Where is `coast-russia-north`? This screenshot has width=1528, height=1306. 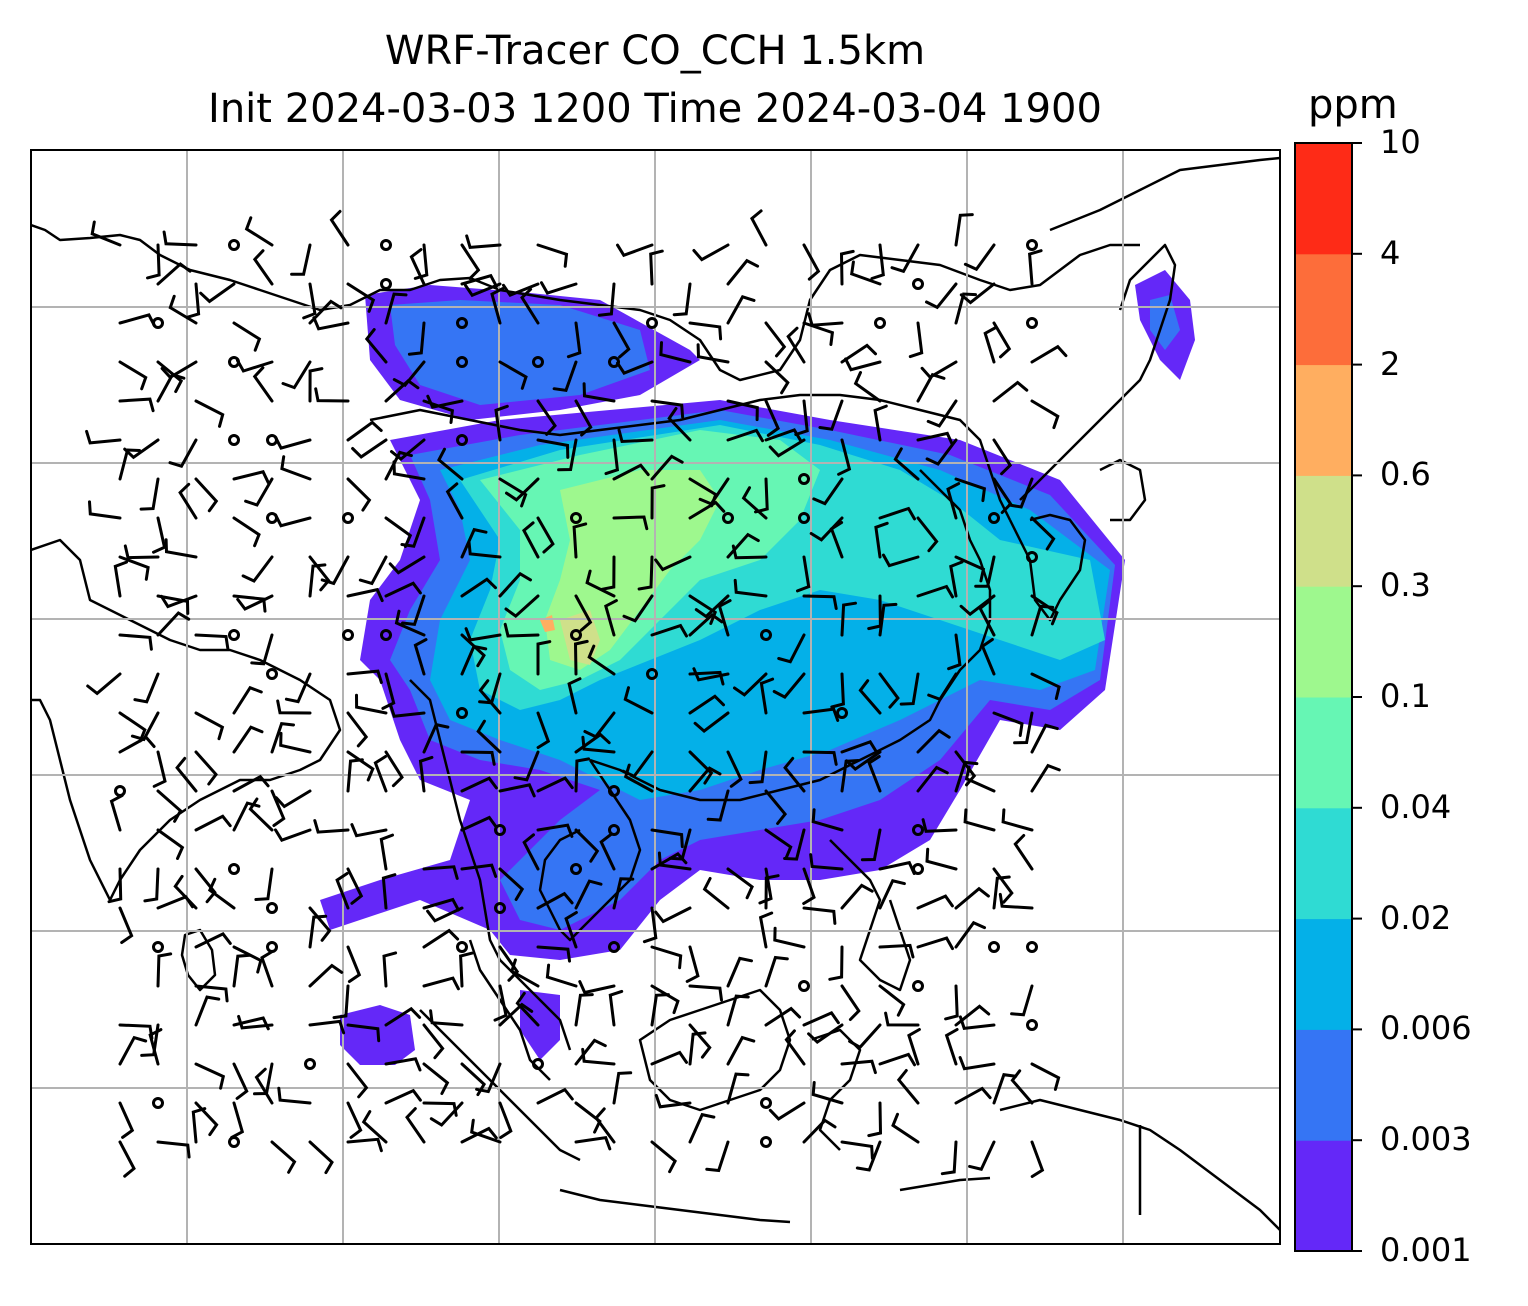 coast-russia-north is located at coordinates (1164, 194).